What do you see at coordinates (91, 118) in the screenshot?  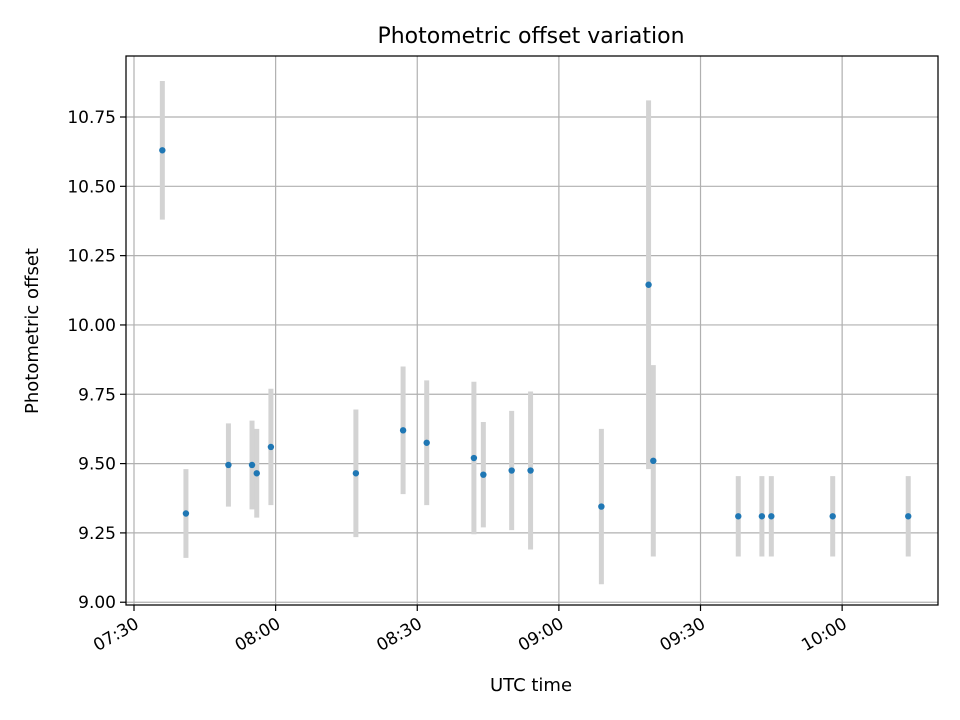 I see `y-tick-label: 10.75` at bounding box center [91, 118].